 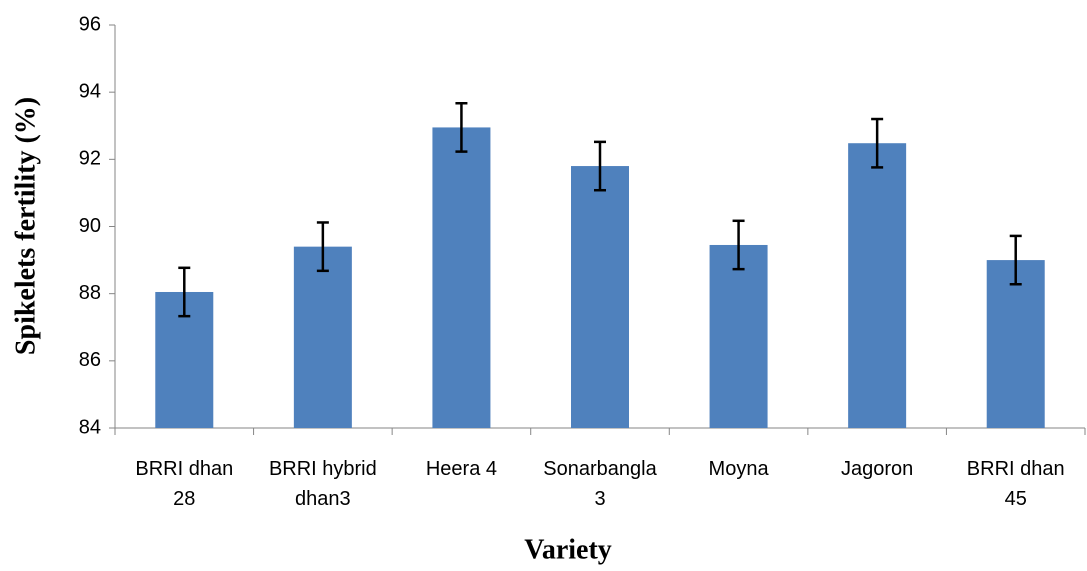 I want to click on x-axis-title: Variety, so click(x=568, y=549).